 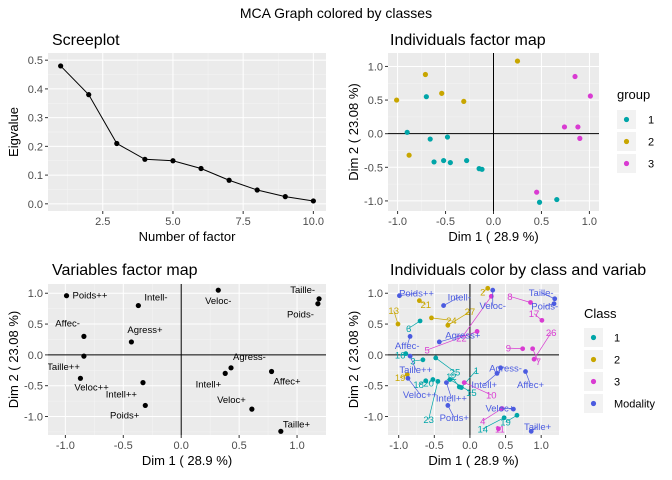 What do you see at coordinates (375, 356) in the screenshot?
I see `biplot-y-tick-label: 0.0` at bounding box center [375, 356].